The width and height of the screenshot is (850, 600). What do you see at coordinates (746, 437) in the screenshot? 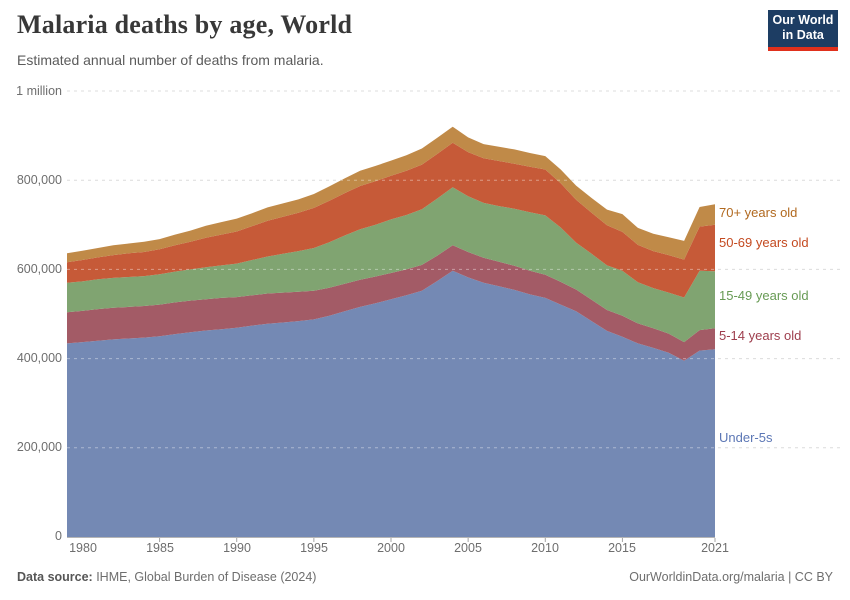
I see `legend-label-under-5s: Under-5s` at bounding box center [746, 437].